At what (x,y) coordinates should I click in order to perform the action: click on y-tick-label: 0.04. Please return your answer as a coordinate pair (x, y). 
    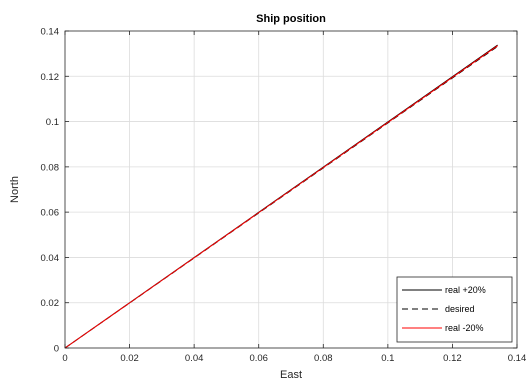
    Looking at the image, I should click on (50, 258).